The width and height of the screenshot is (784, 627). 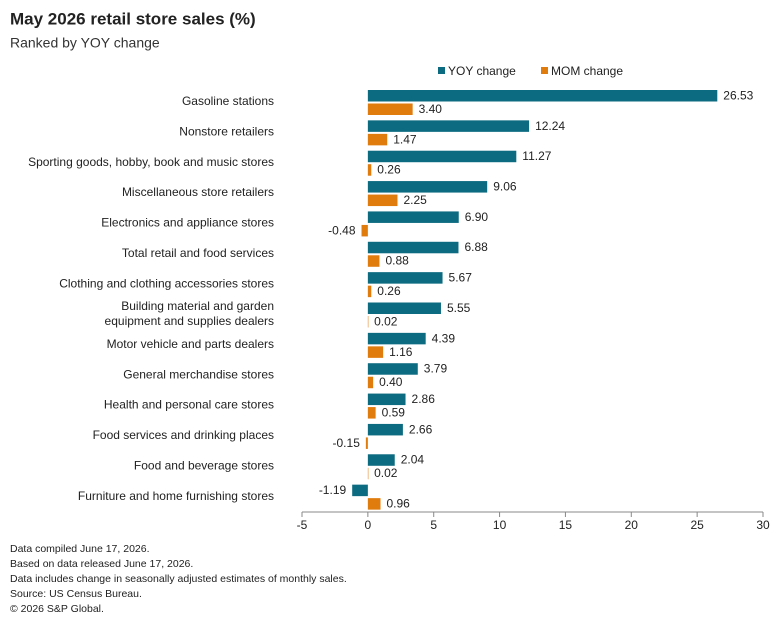 What do you see at coordinates (459, 308) in the screenshot?
I see `value-label: 5.55` at bounding box center [459, 308].